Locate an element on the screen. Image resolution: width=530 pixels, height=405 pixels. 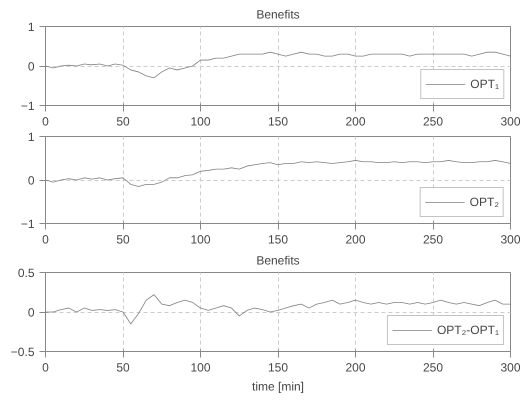
legend-label: OPT₂-OPT₁ is located at coordinates (467, 330).